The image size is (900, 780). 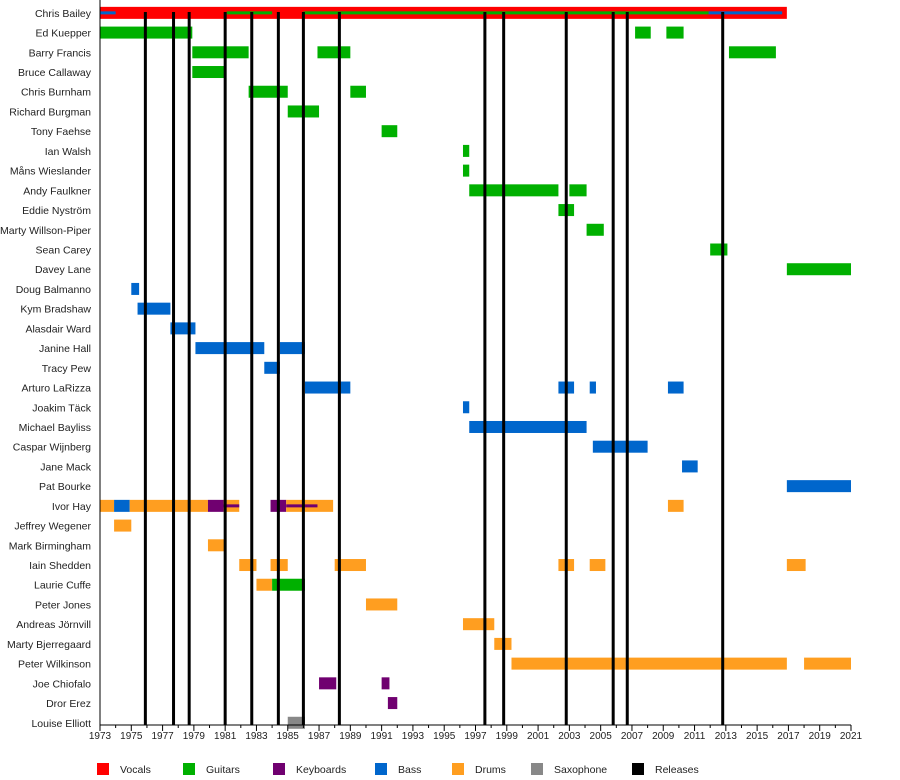 I want to click on legend-label-keyboards: Keyboards, so click(x=321, y=770).